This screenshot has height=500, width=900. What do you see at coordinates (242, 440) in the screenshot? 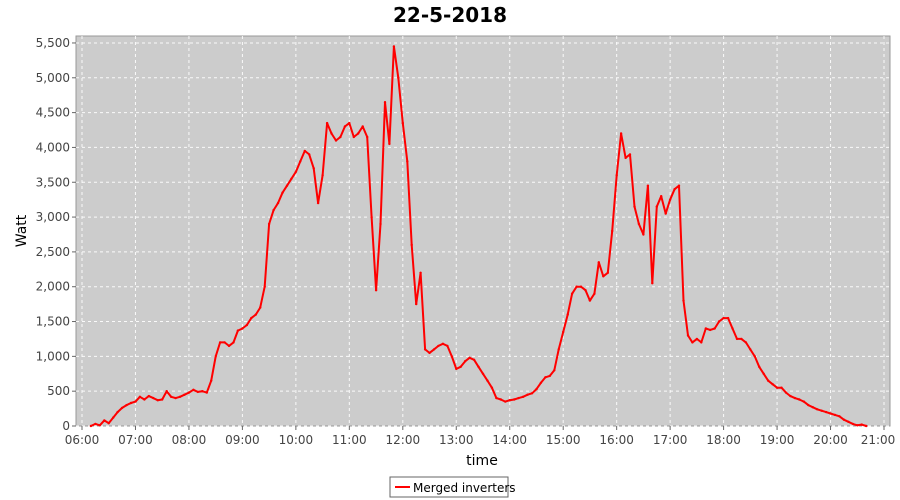
I see `x-tick-label: 09:00` at bounding box center [242, 440].